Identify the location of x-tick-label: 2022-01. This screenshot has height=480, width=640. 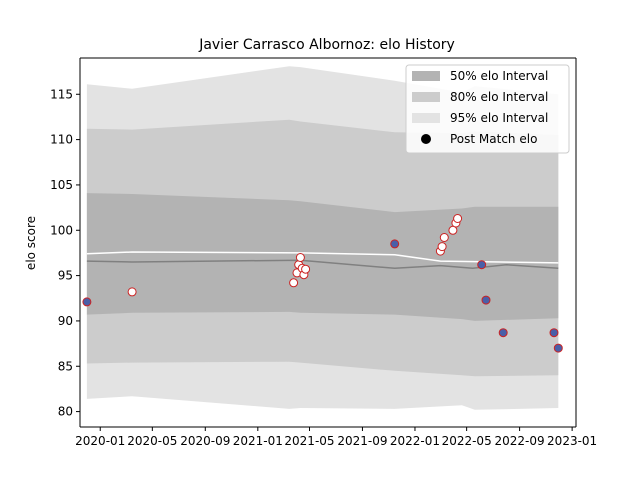
(415, 441).